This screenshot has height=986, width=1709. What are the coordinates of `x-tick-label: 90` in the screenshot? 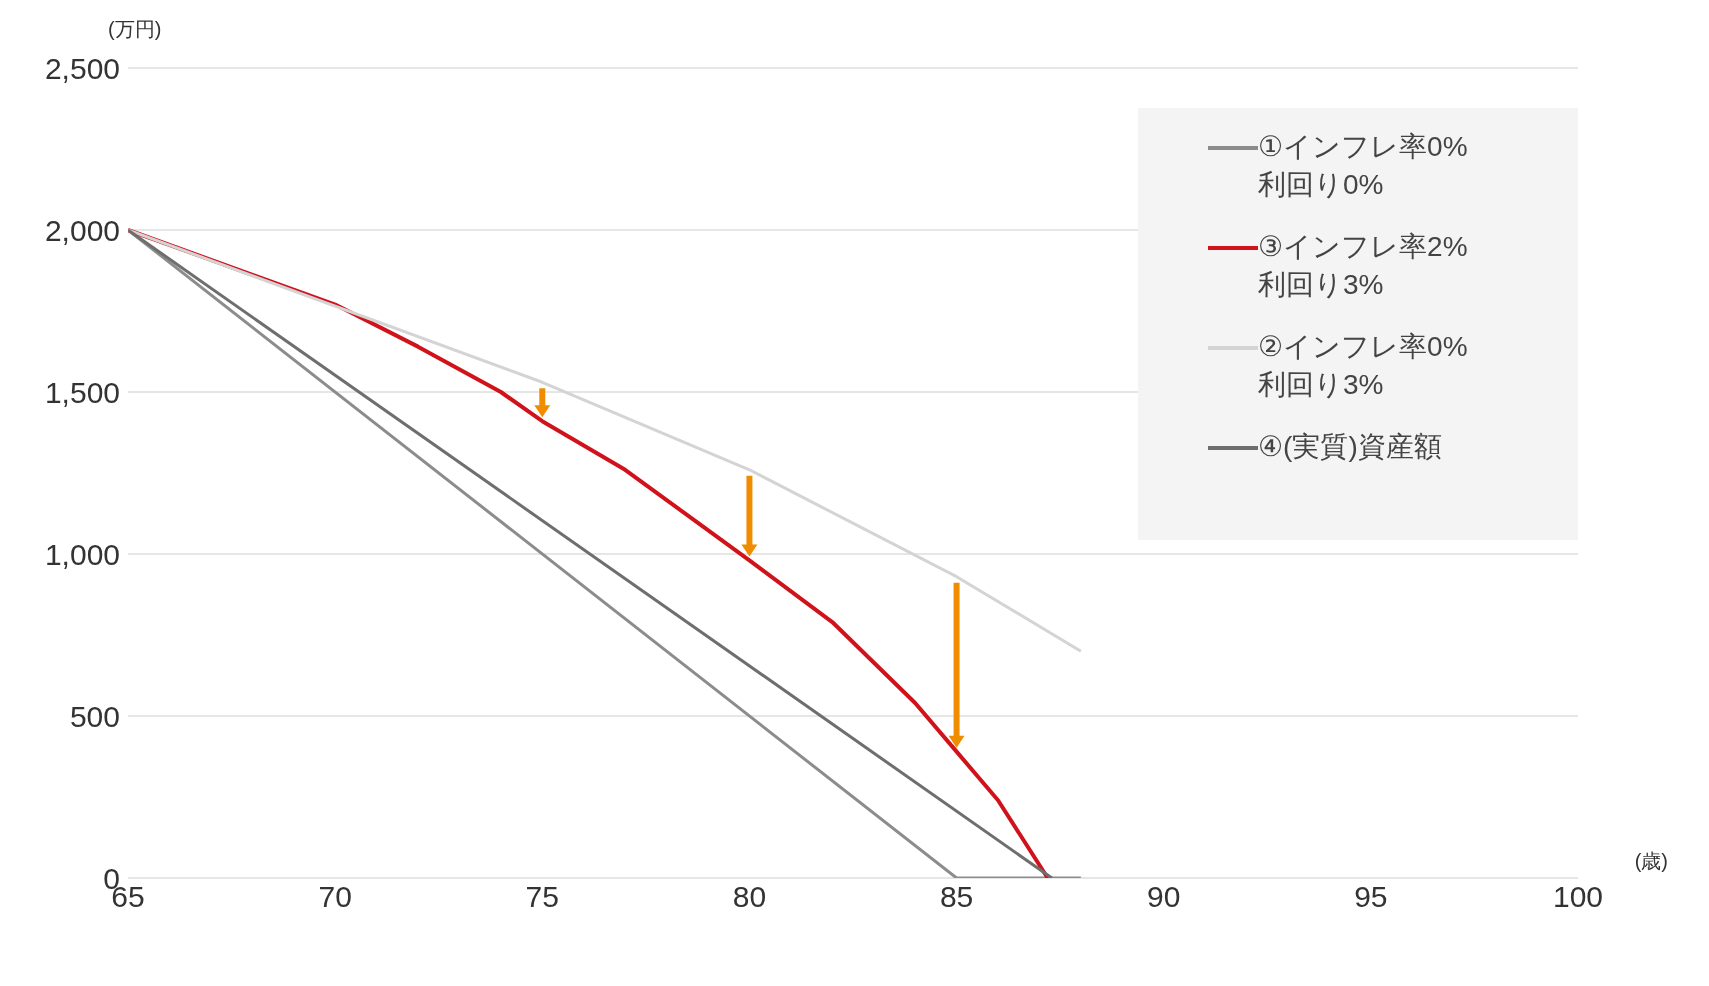 It's located at (1164, 897).